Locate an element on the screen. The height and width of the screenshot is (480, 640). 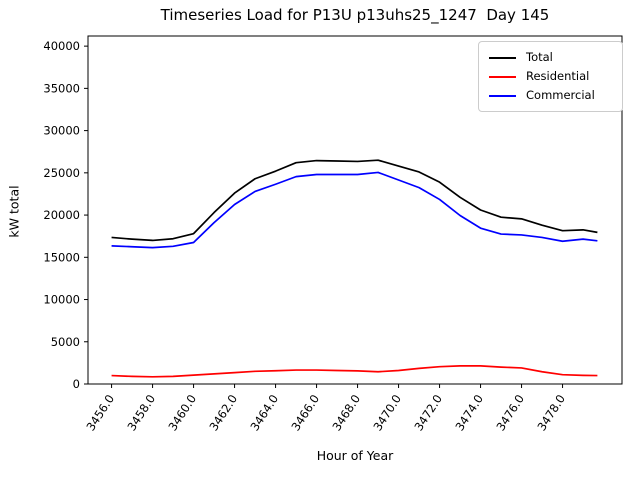
total-line-swatch-icon is located at coordinates (502, 57).